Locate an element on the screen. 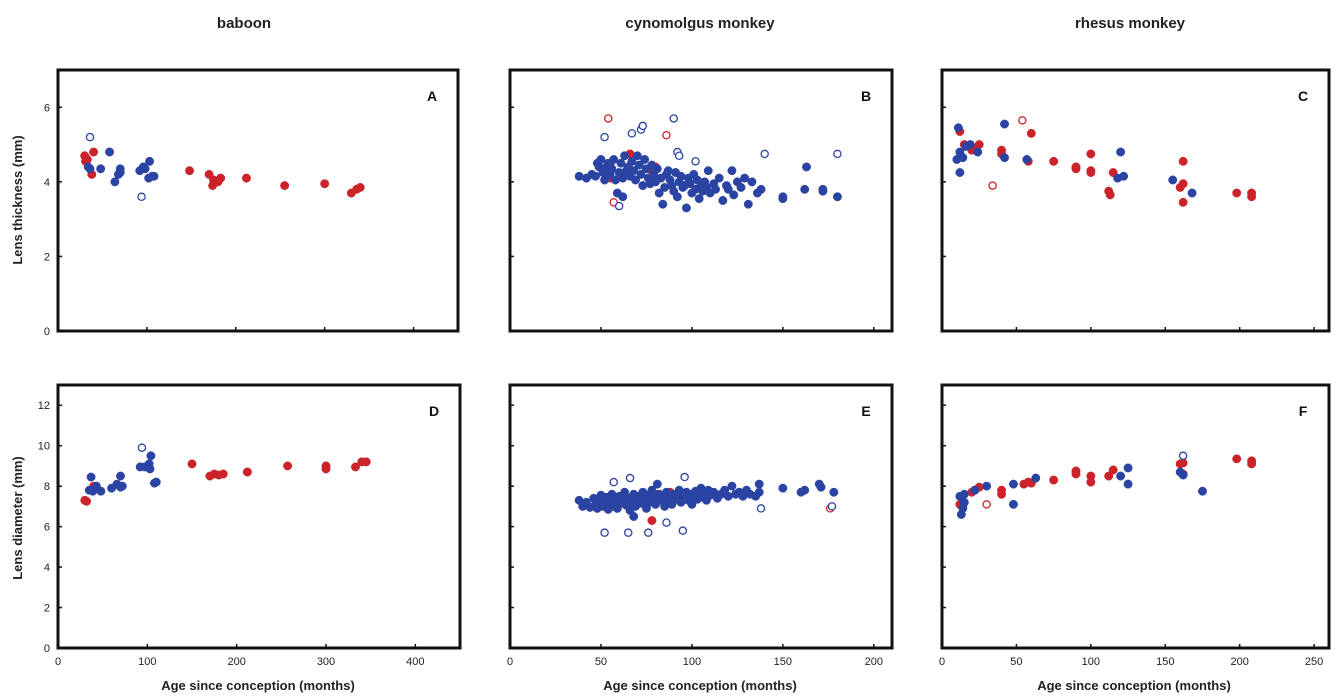 This screenshot has width=1336, height=696. x-tick-label-d: 400 is located at coordinates (415, 662).